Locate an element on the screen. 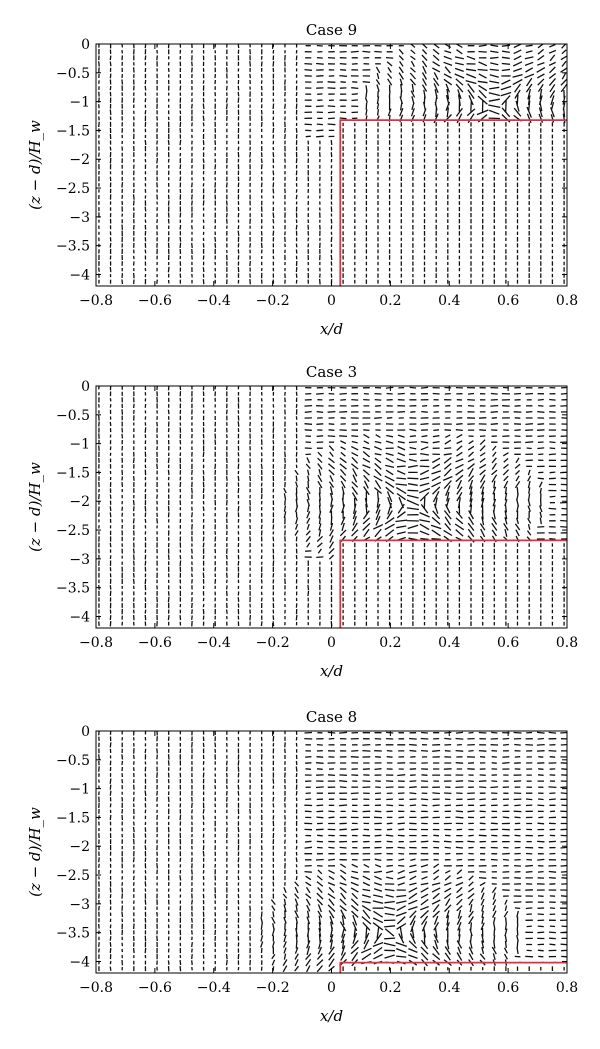 Image resolution: width=600 pixels, height=1049 pixels. chart-title: Case 8 is located at coordinates (331, 717).